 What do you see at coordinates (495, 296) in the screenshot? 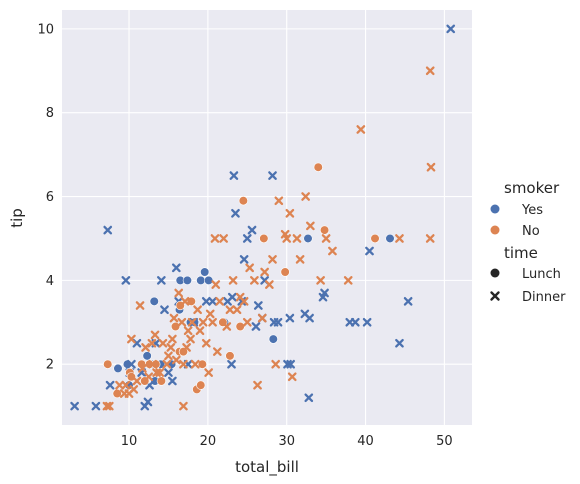
I see `legend-dinner-marker-icon` at bounding box center [495, 296].